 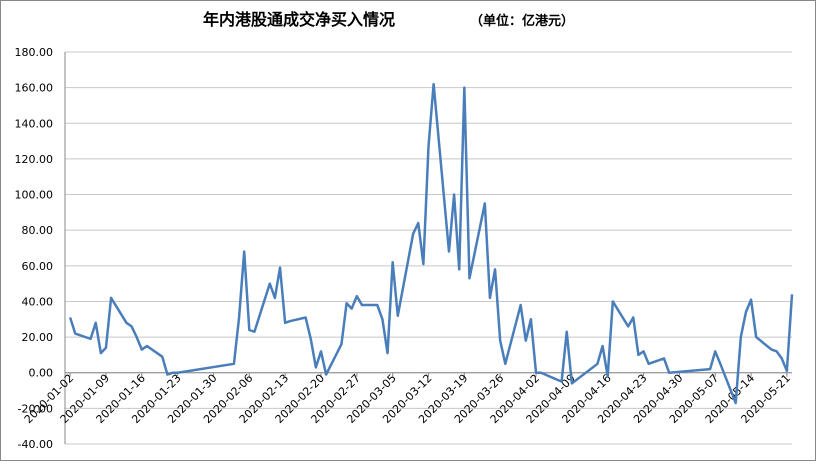 I want to click on chart-subtitle: （单位：亿港元）, so click(x=522, y=21).